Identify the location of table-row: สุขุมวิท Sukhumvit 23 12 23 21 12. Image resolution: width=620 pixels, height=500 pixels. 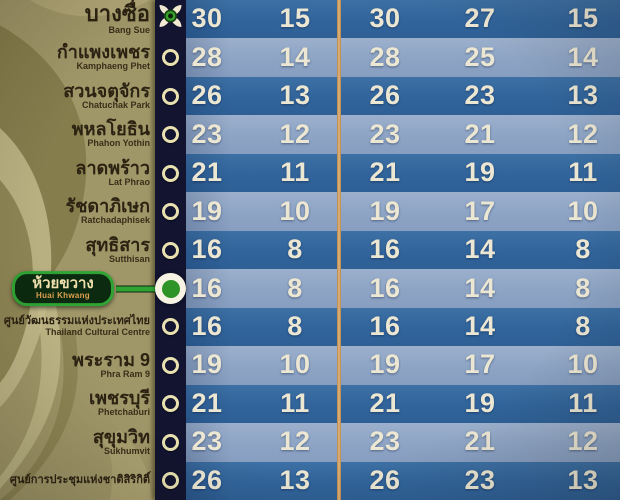
(310, 443).